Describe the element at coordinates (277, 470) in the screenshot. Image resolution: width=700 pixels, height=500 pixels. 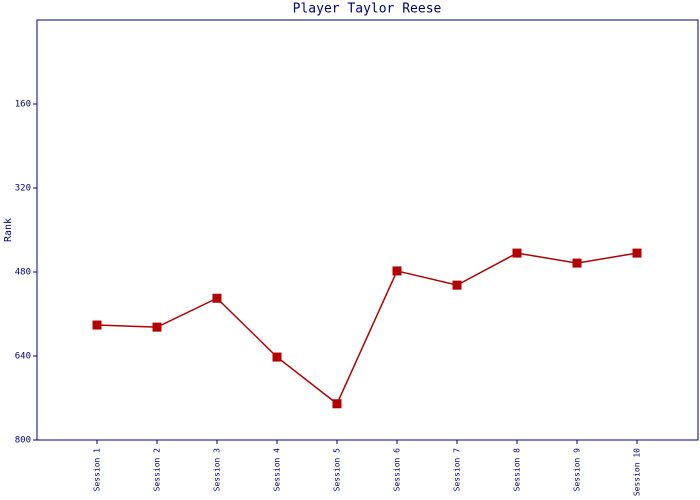
I see `x-tick-label: Session 4` at that location.